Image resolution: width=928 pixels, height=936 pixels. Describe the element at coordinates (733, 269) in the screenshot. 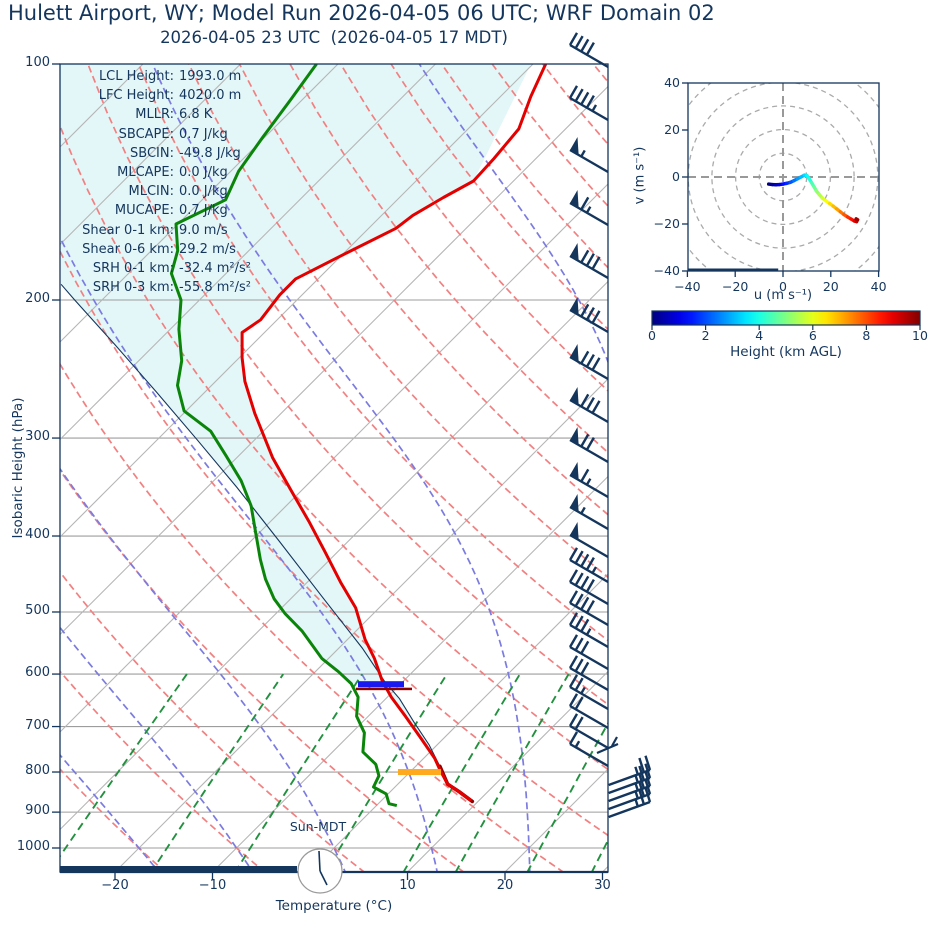

I see `hodograph-ground-bar` at that location.